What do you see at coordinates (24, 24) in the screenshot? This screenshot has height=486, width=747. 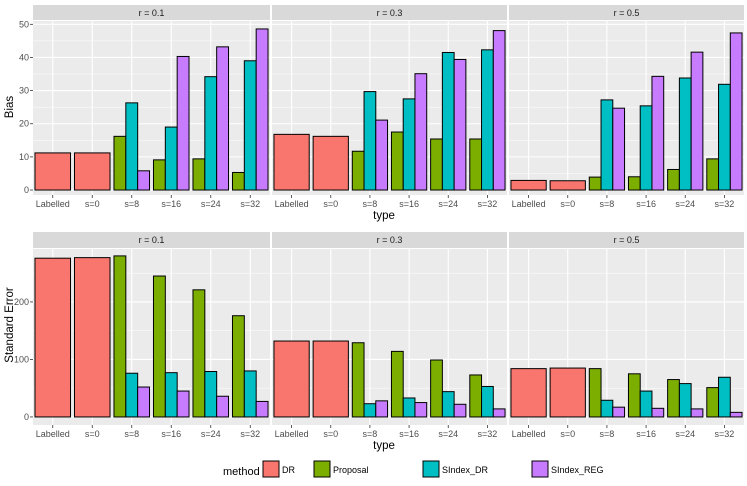 I see `bias-y-tick-label: 50` at bounding box center [24, 24].